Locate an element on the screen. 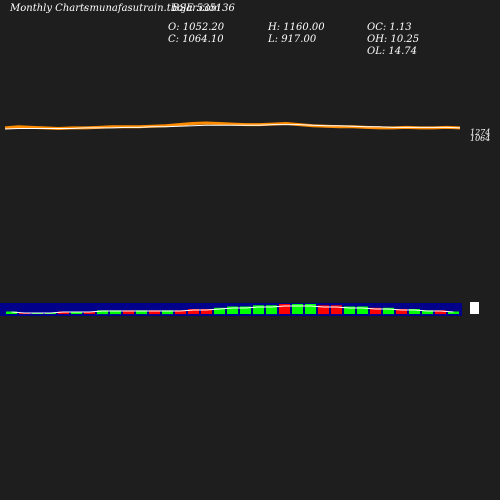  volume-marker-upper is located at coordinates (474, 305).